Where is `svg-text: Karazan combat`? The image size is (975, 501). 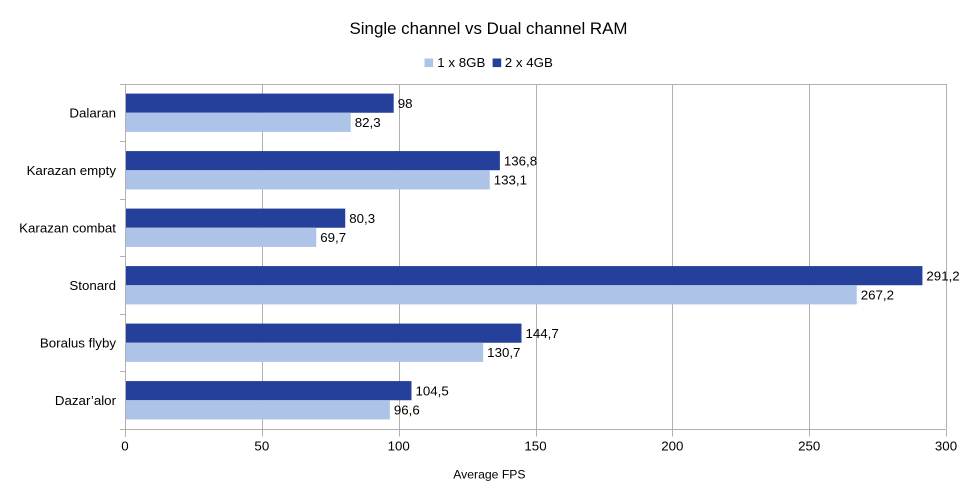
svg-text: Karazan combat is located at coordinates (67, 227).